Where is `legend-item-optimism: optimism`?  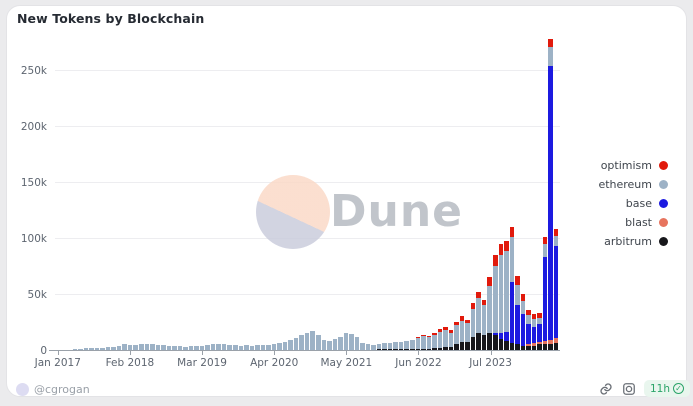
legend-item-optimism: optimism is located at coordinates (633, 165).